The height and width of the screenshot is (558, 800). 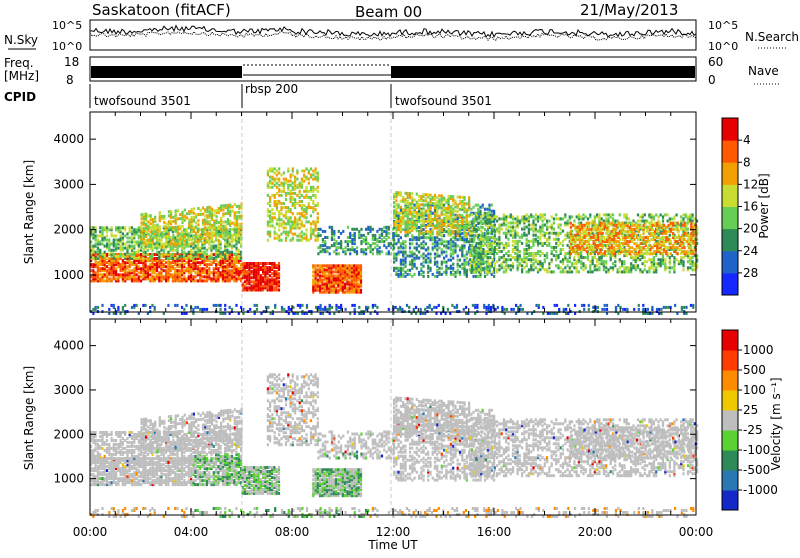 I want to click on cpid-segment-2: rbsp 200, so click(x=271, y=89).